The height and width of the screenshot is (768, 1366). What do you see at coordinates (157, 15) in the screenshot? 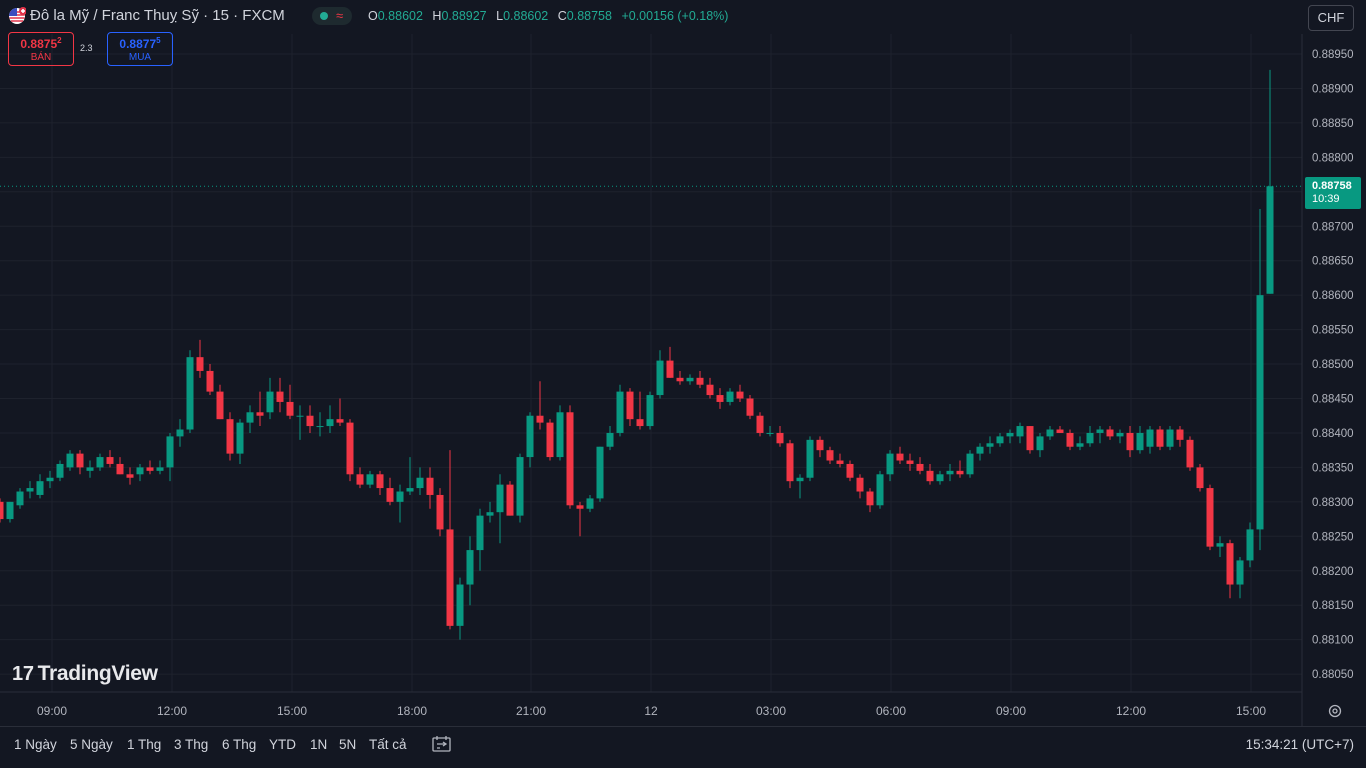
I see `symbol-title: Đô la Mỹ / Franc Thuỵ Sỹ · 15 · FXCM` at bounding box center [157, 15].